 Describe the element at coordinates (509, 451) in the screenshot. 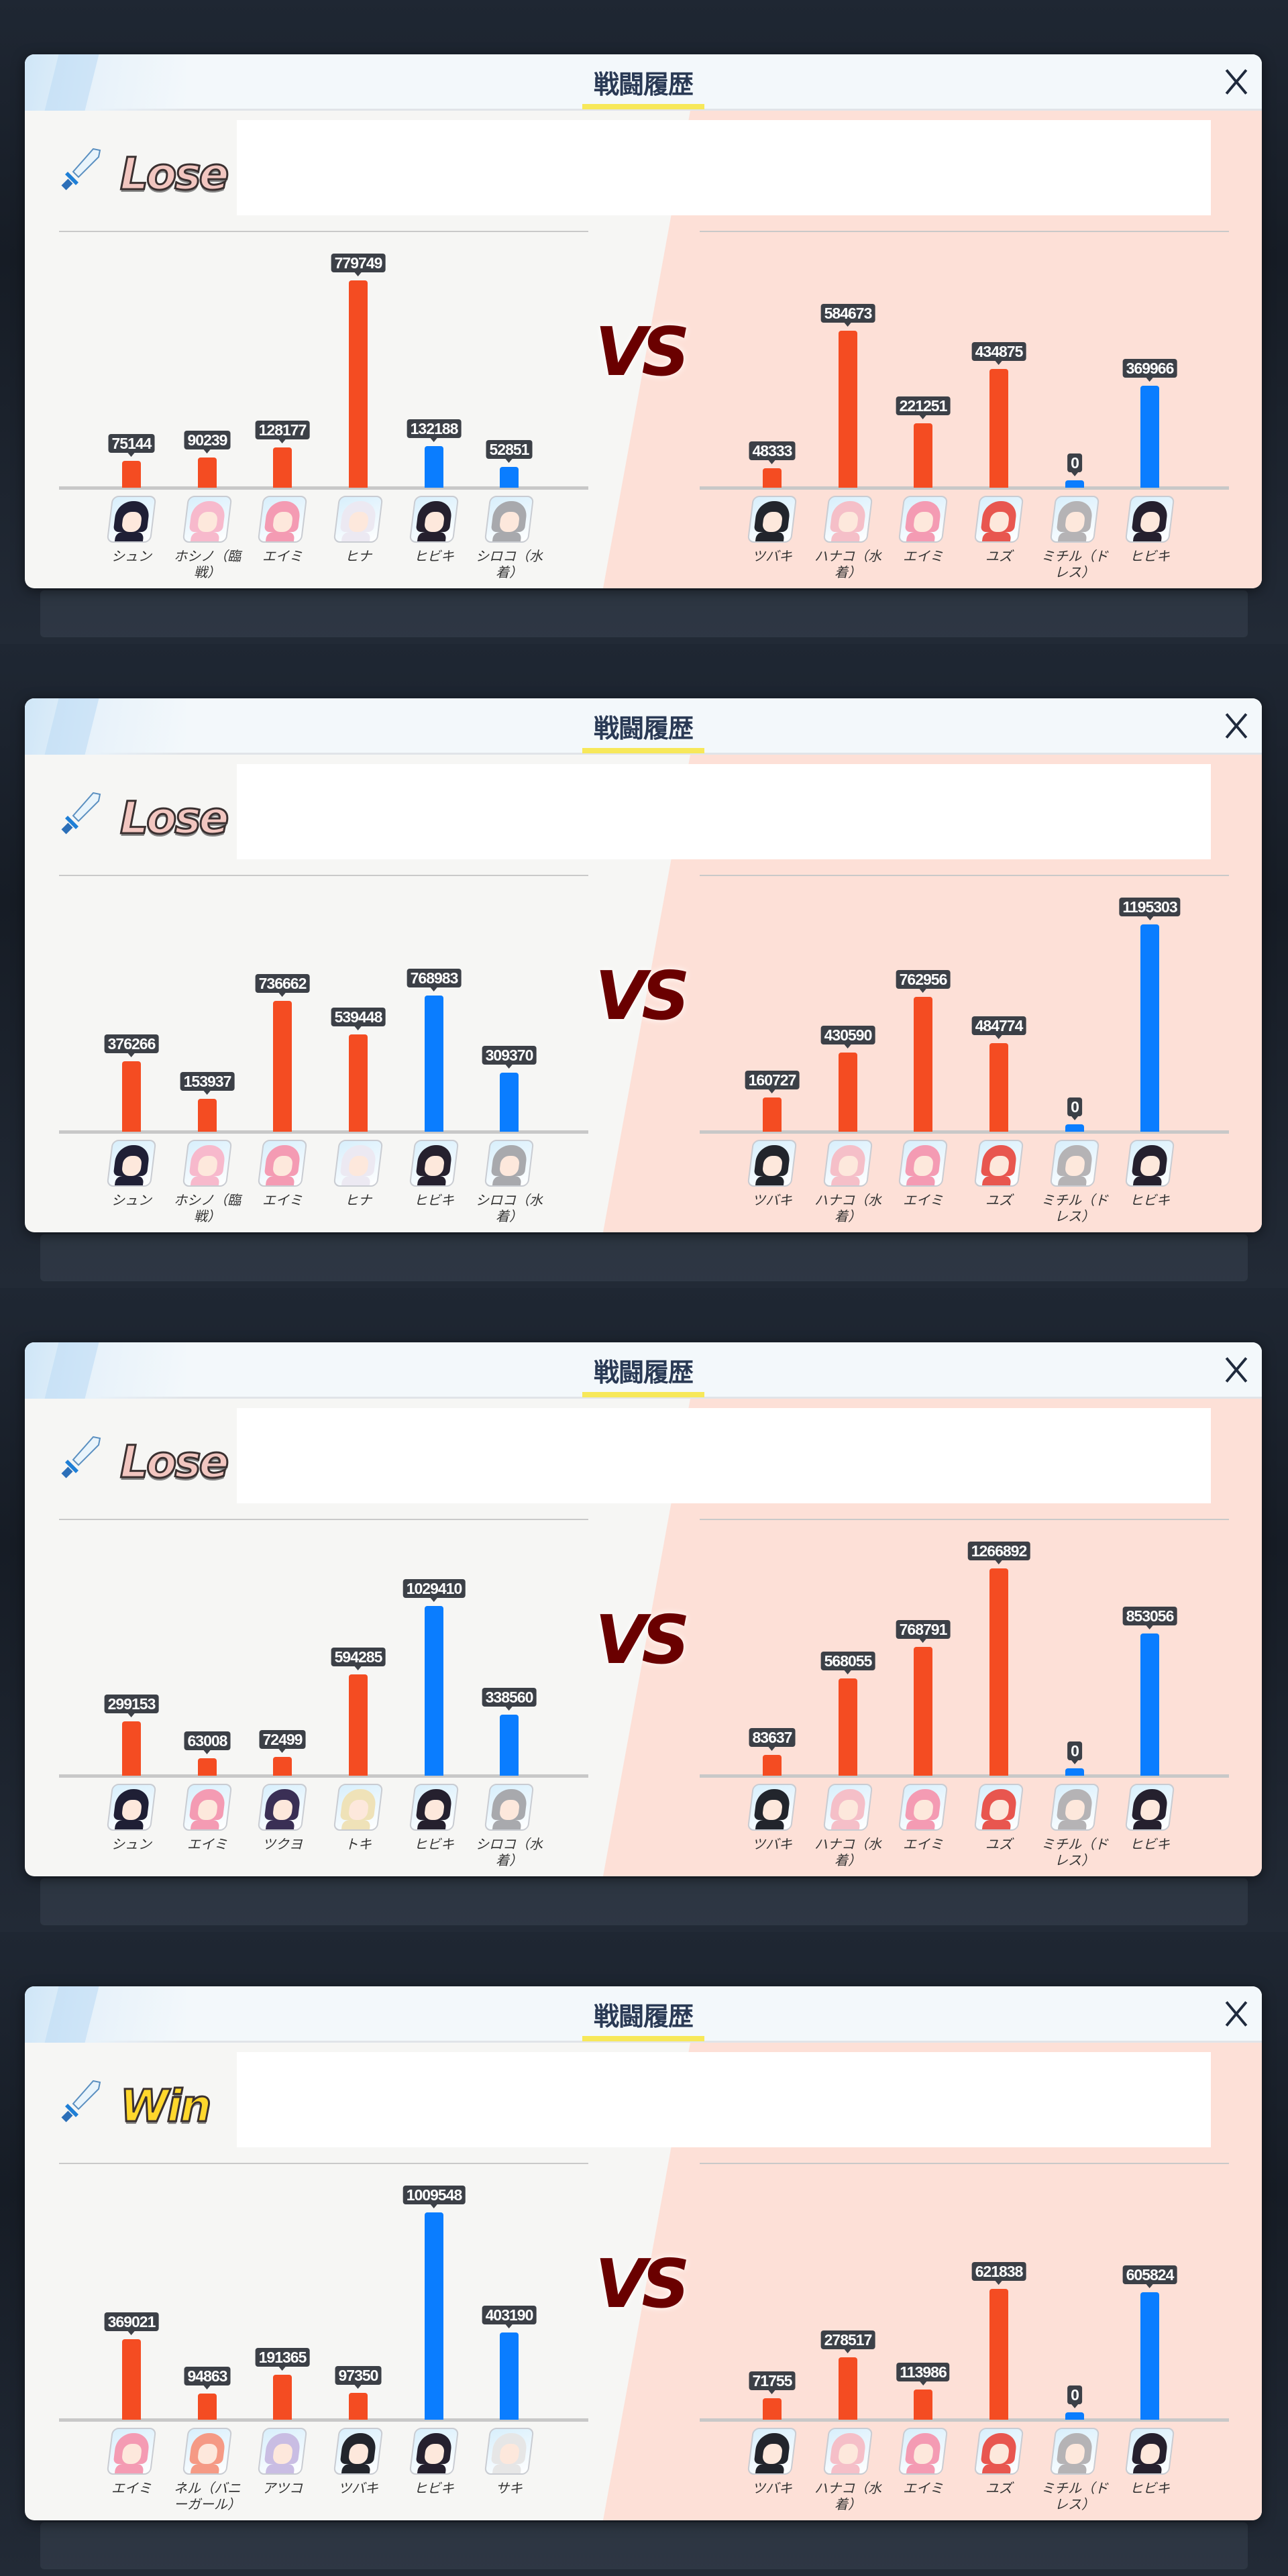

I see `damage-value-label: 52851` at that location.